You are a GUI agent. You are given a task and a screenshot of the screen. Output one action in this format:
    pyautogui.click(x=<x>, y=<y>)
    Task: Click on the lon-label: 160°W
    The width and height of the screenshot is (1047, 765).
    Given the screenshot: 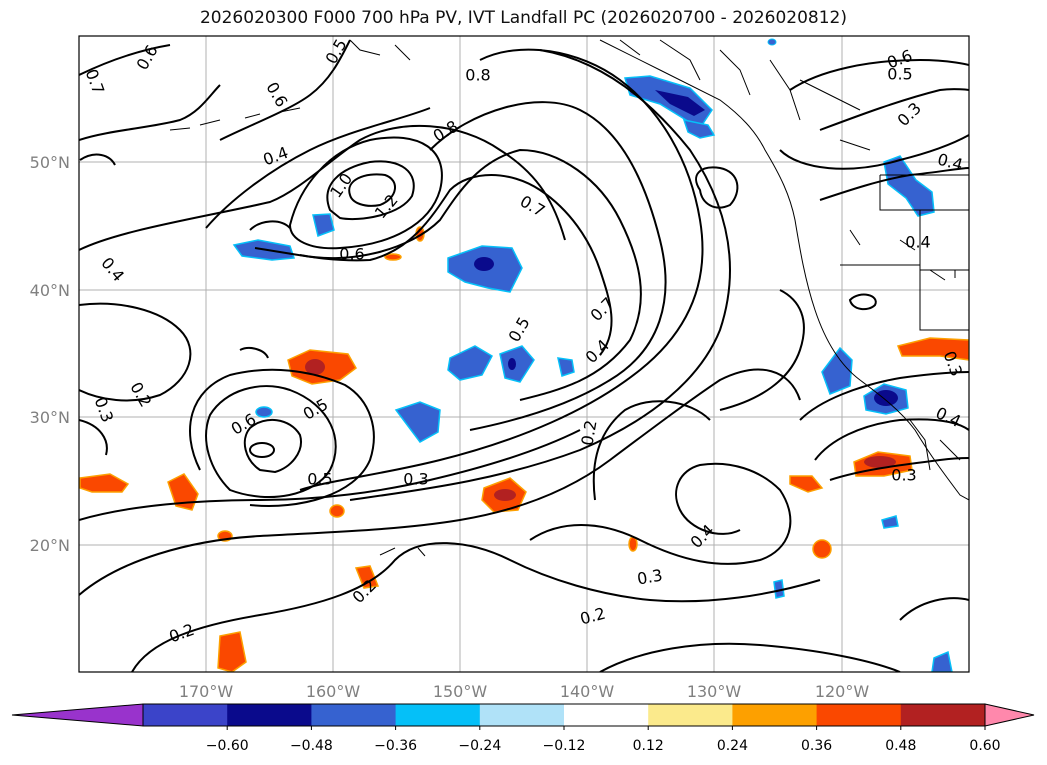 What is the action you would take?
    pyautogui.click(x=333, y=691)
    